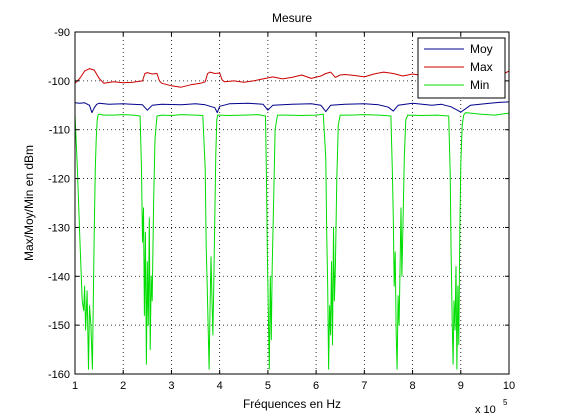 The image size is (561, 420). I want to click on x-tick-label: 4, so click(220, 386).